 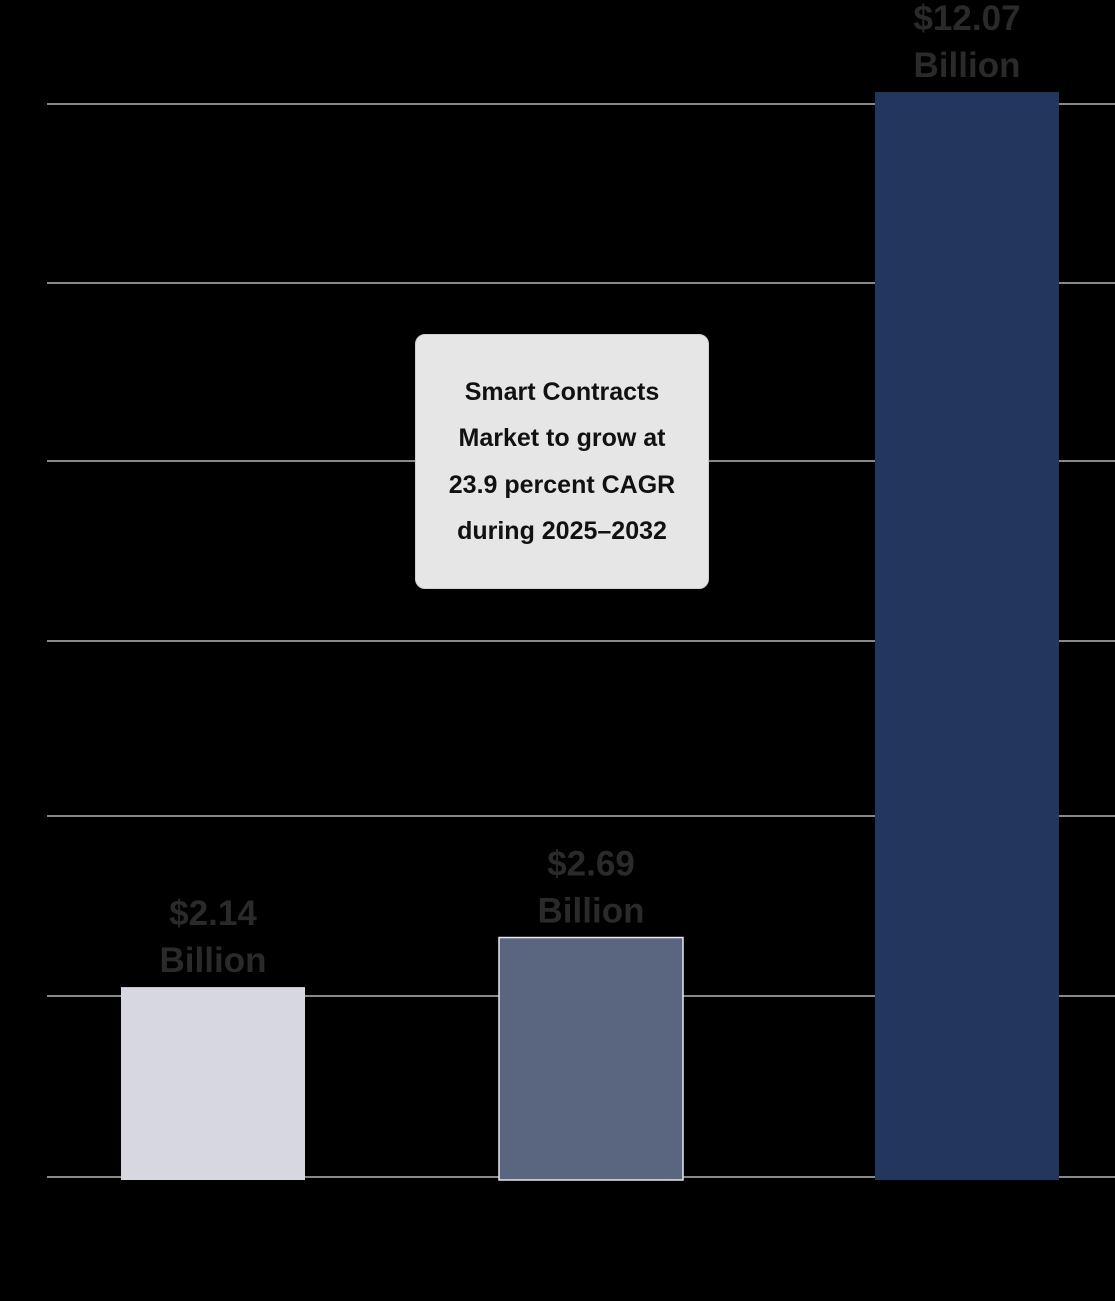 I want to click on data-label-value: $12.07, so click(x=966, y=19).